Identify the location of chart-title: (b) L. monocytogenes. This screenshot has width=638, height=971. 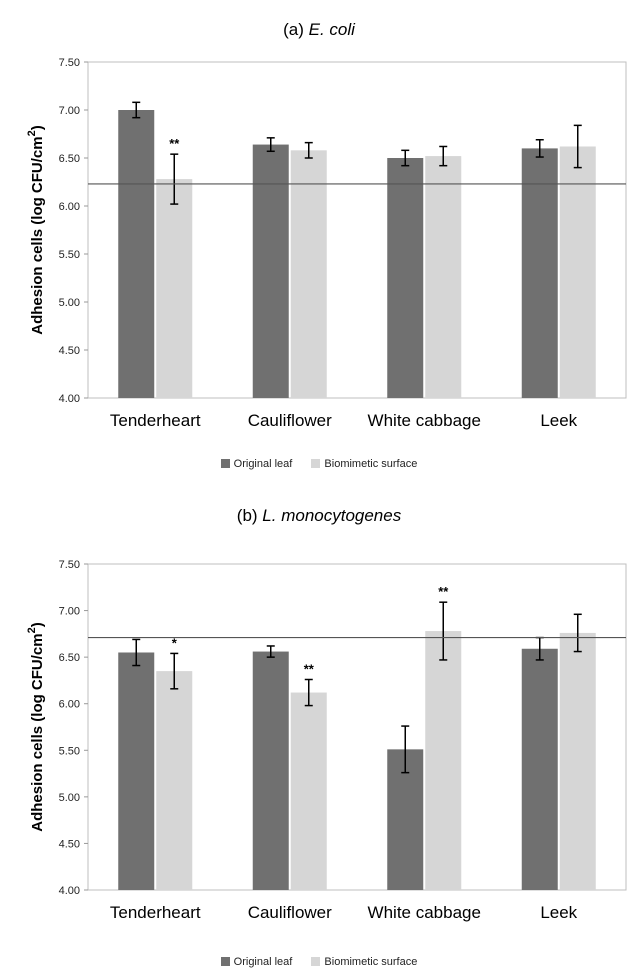
(319, 516).